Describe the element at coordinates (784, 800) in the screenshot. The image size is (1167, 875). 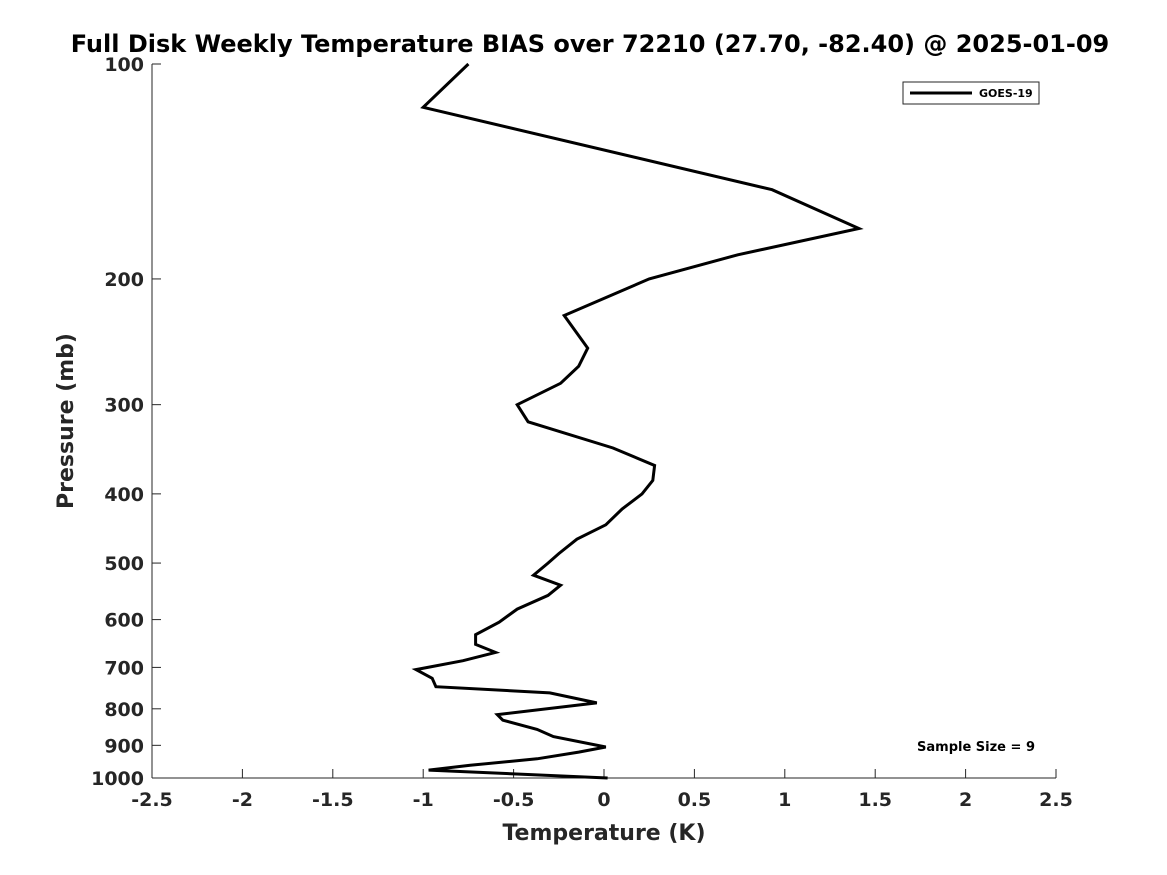
I see `x-tick-label: 1` at that location.